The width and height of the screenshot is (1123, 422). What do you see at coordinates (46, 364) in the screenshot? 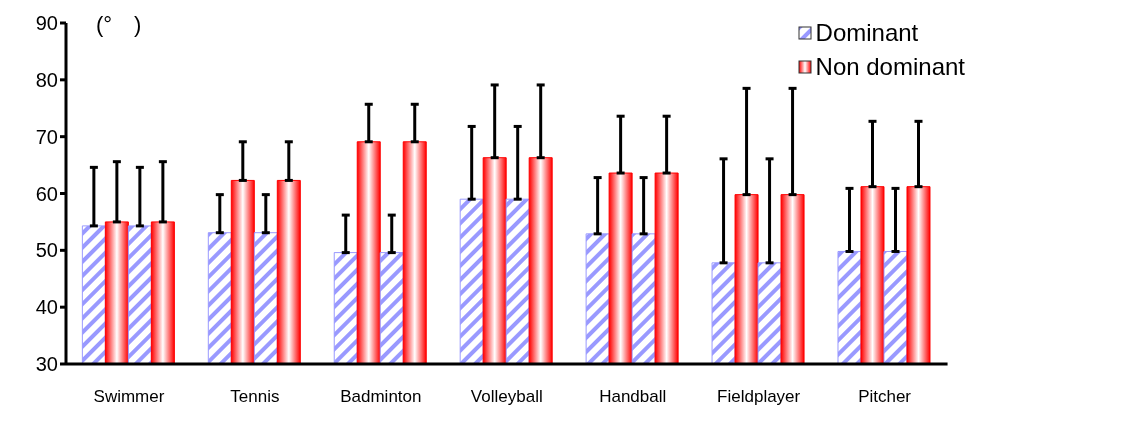
I see `y-tick-label: 30` at bounding box center [46, 364].